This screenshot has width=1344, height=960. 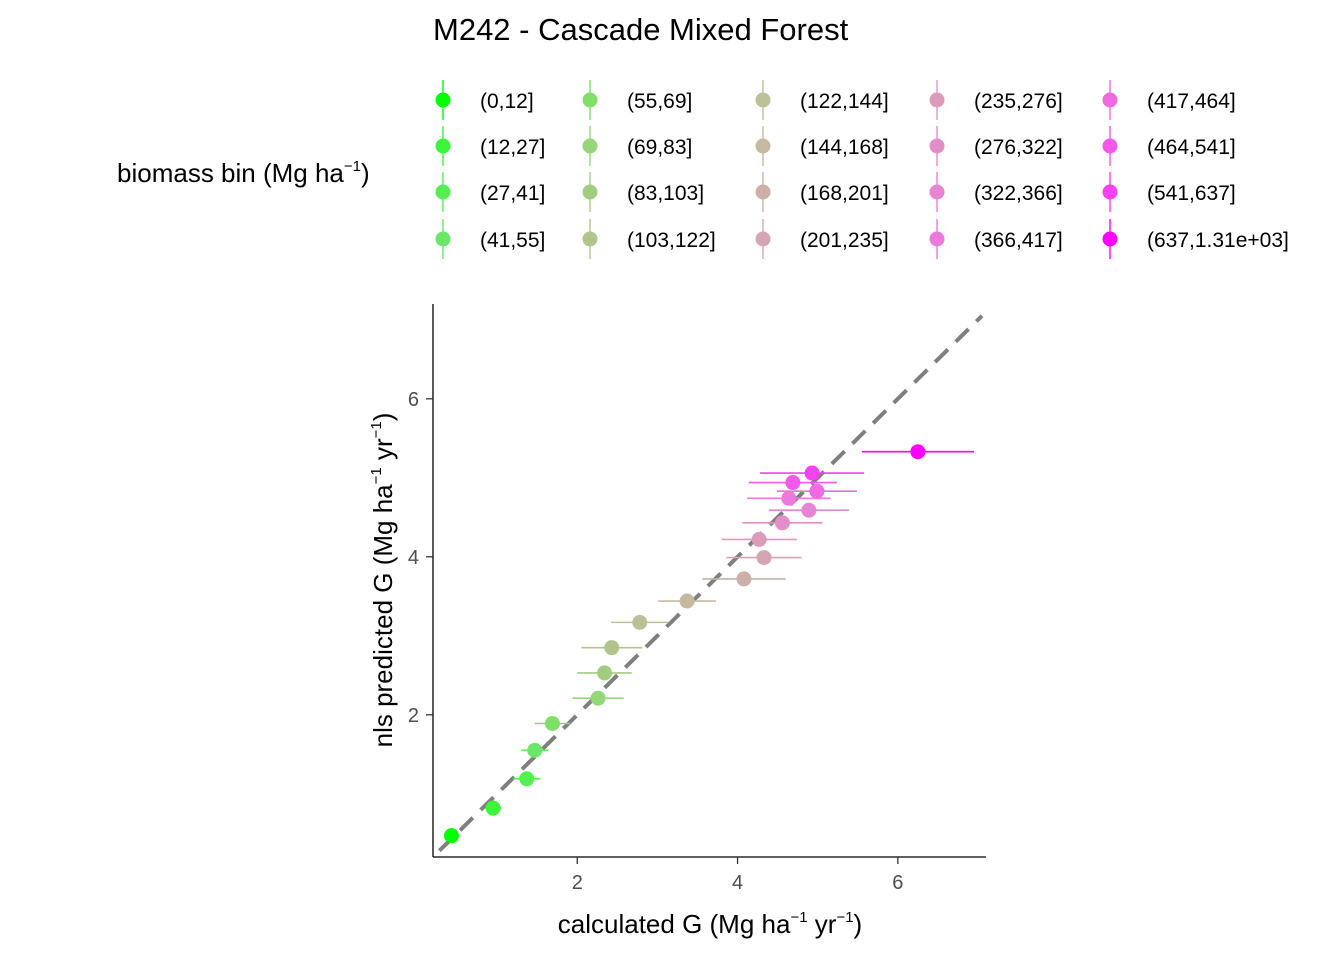 I want to click on legend-item: (417,464], so click(x=1169, y=100).